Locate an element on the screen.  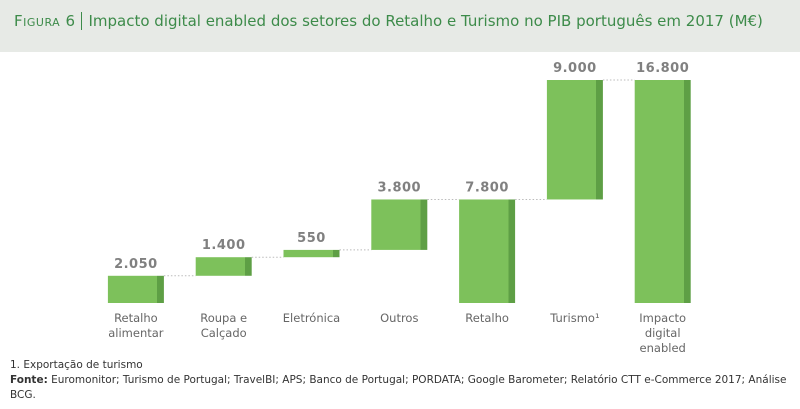
category-label: Roupa e Calçado is located at coordinates (224, 325).